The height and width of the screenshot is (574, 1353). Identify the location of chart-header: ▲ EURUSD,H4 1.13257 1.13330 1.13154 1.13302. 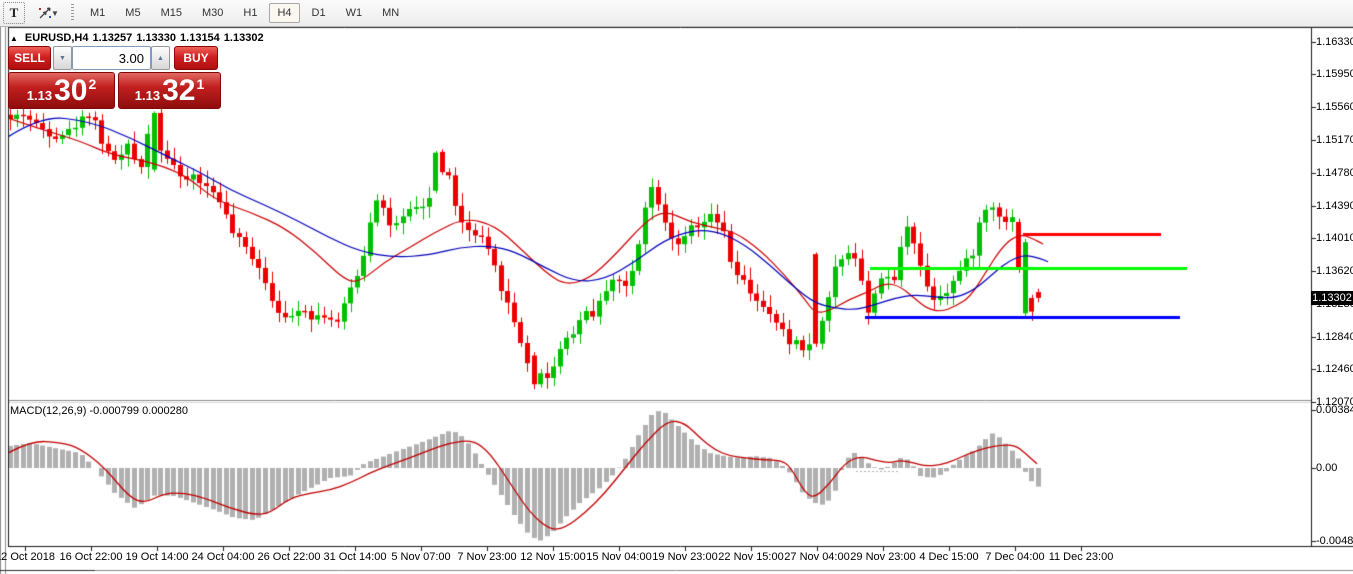
(139, 38).